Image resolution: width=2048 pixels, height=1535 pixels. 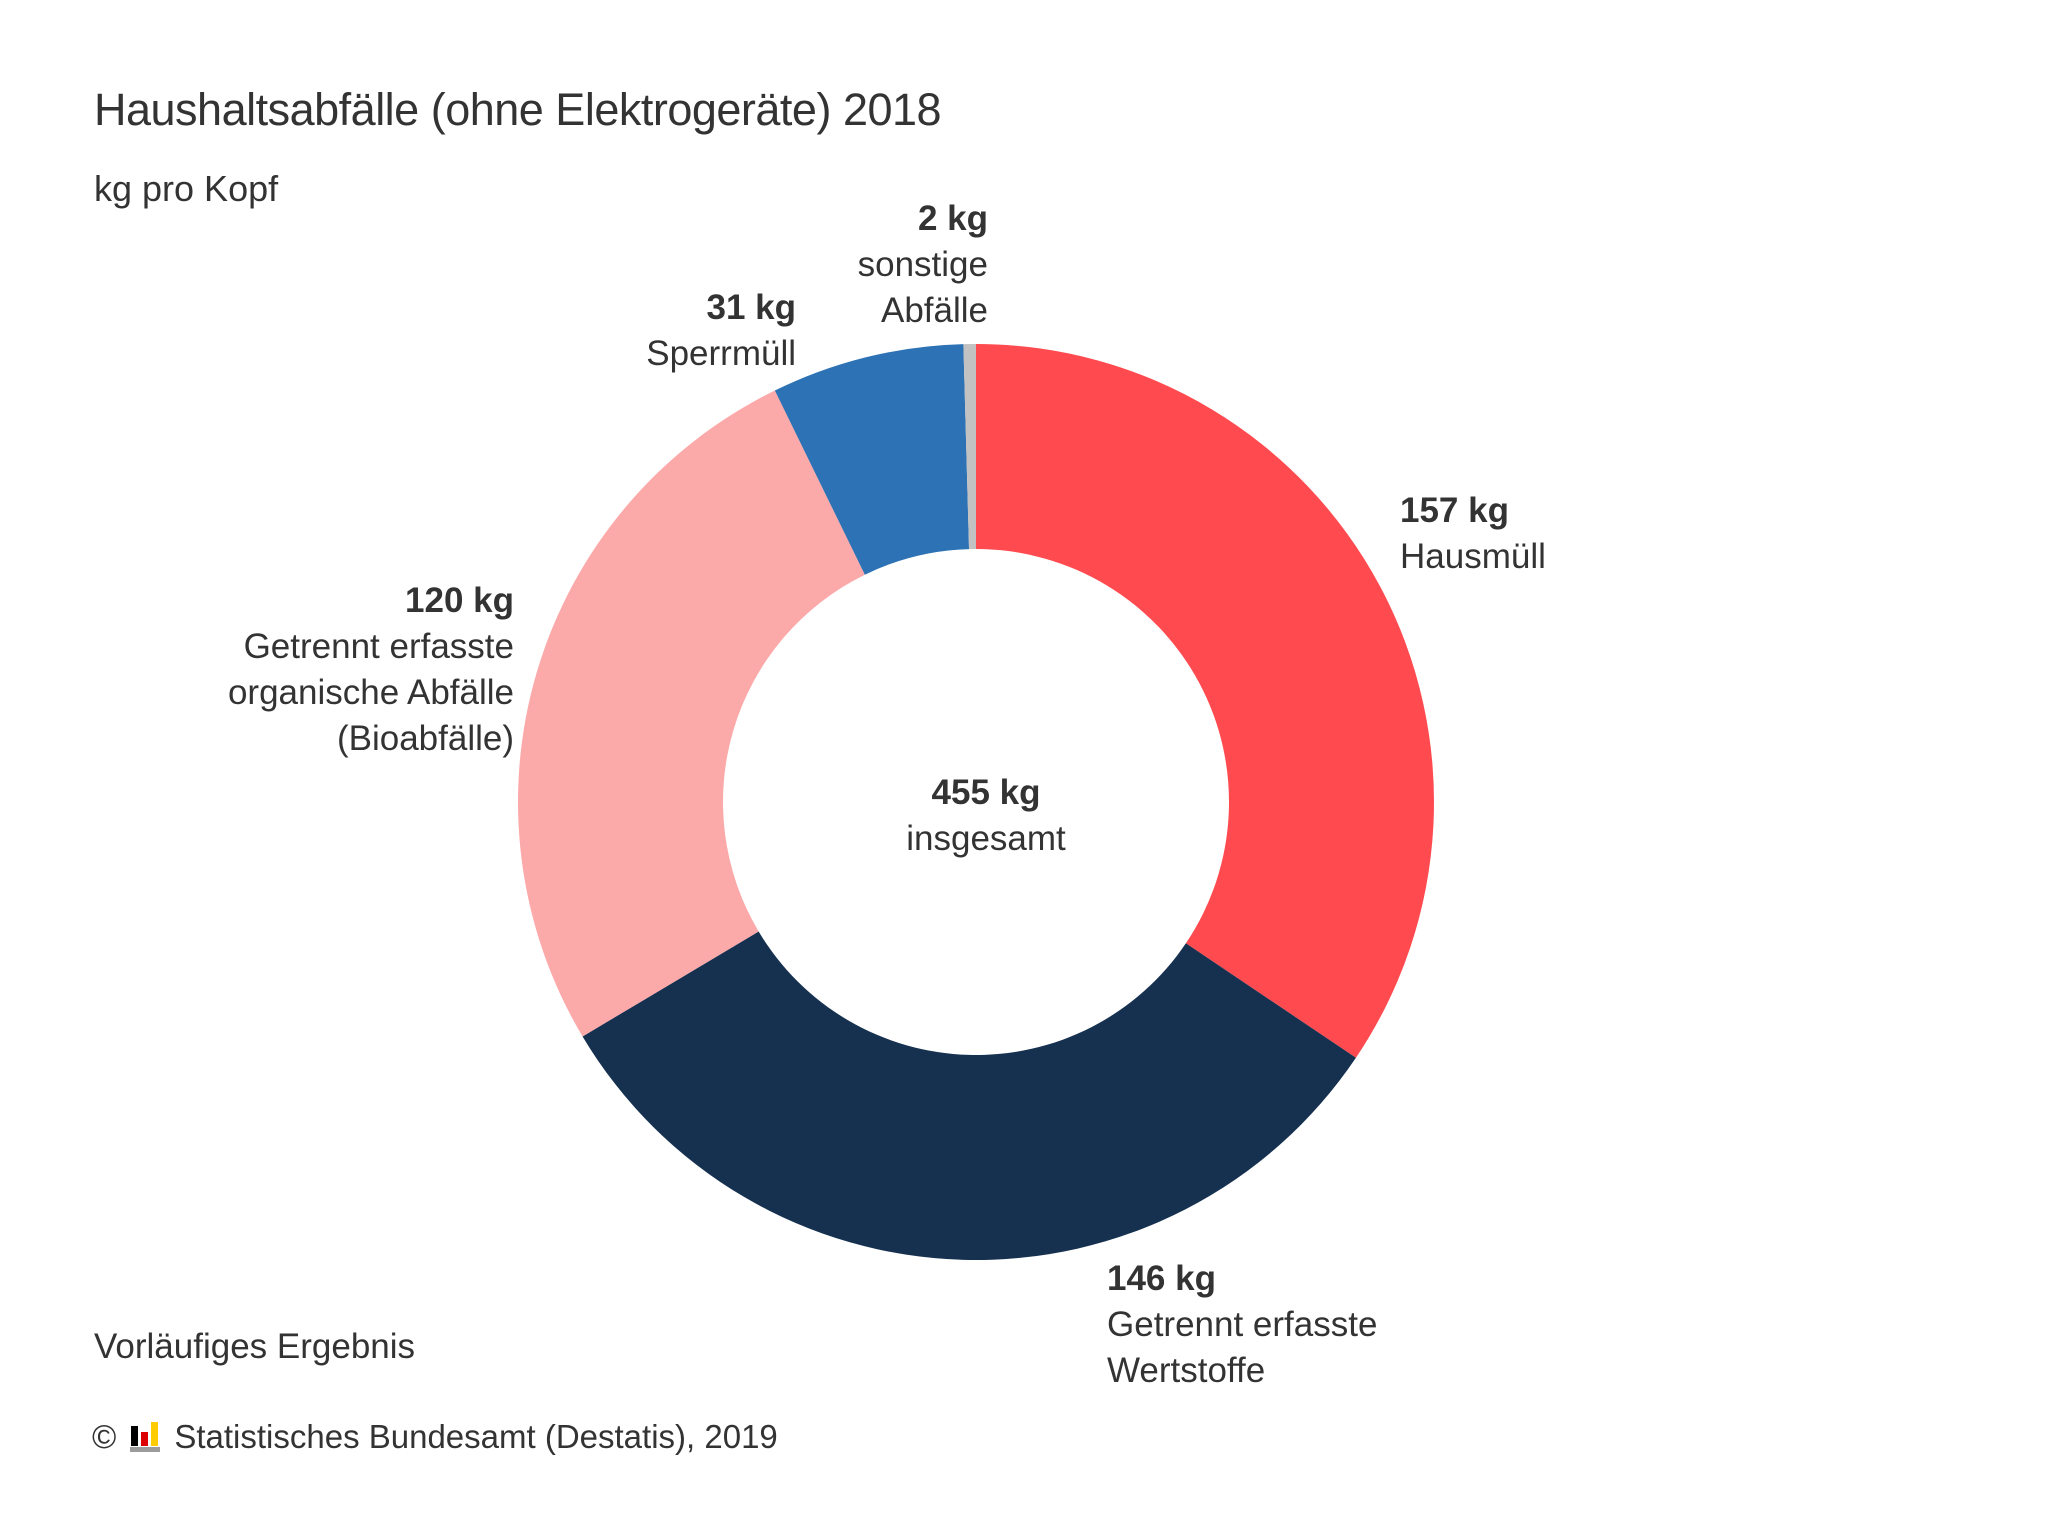 What do you see at coordinates (952, 218) in the screenshot?
I see `value-label: 2 kg` at bounding box center [952, 218].